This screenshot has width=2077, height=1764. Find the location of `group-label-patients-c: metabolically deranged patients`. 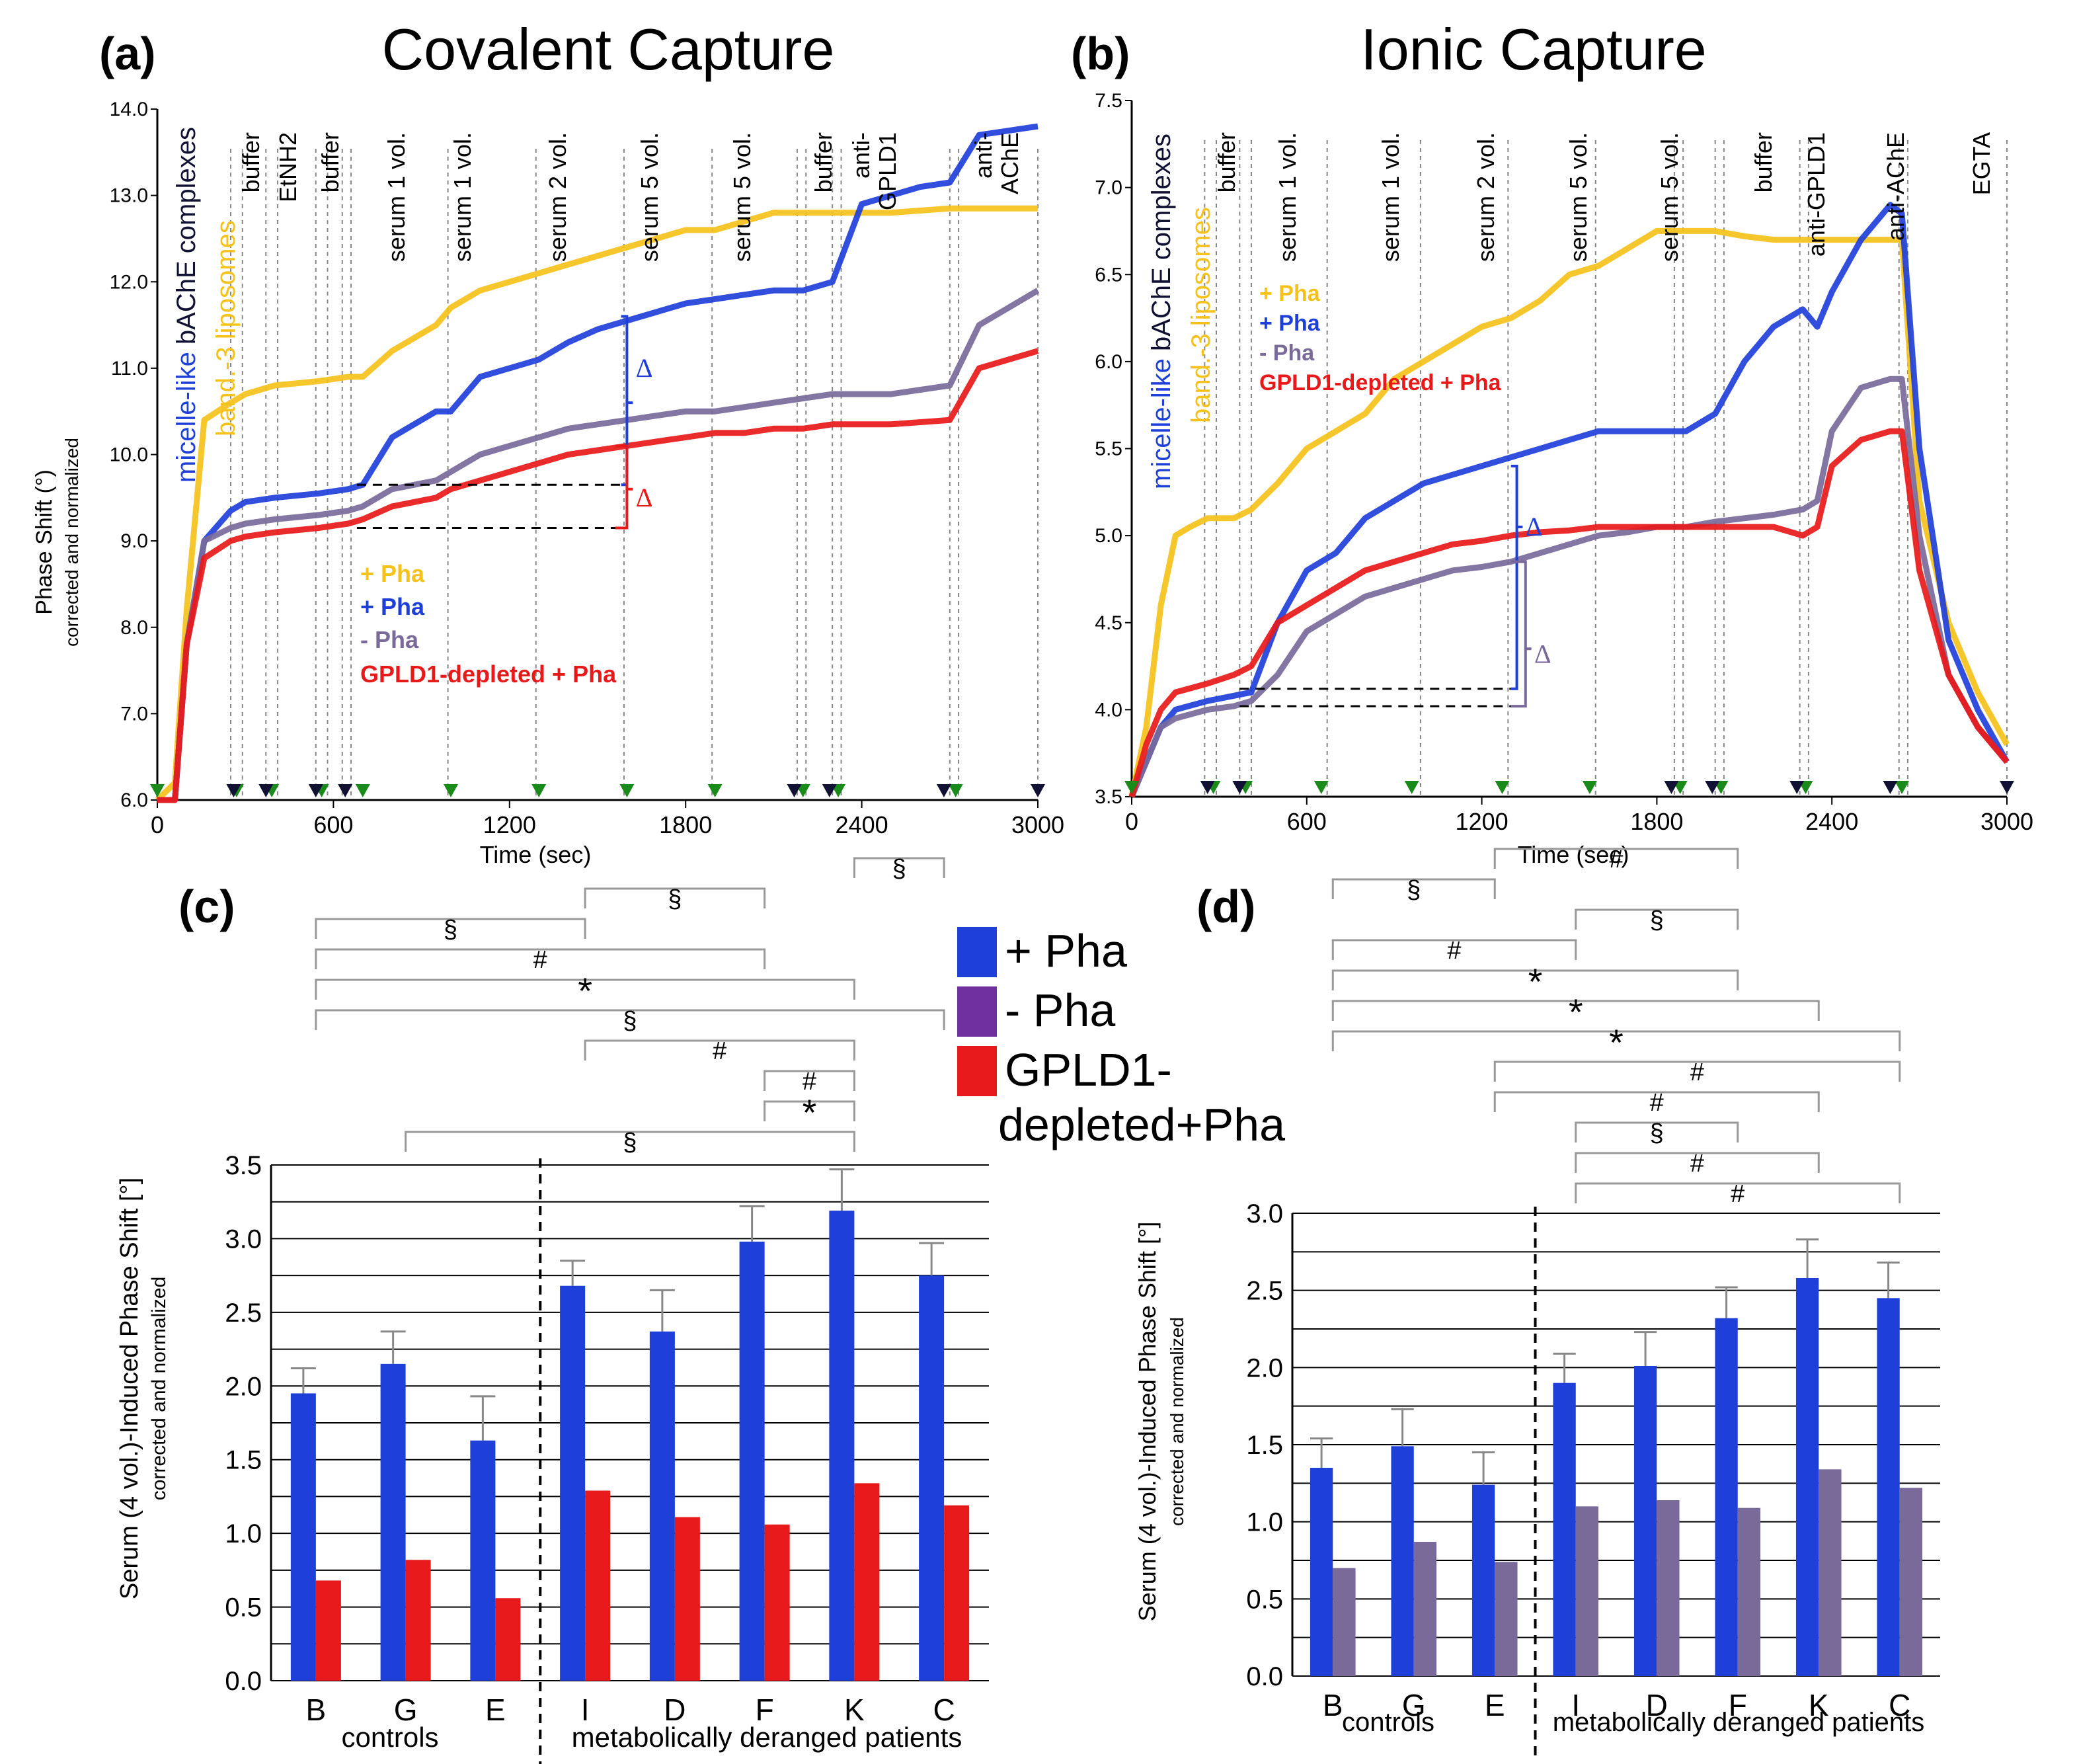

group-label-patients-c: metabolically deranged patients is located at coordinates (767, 1738).